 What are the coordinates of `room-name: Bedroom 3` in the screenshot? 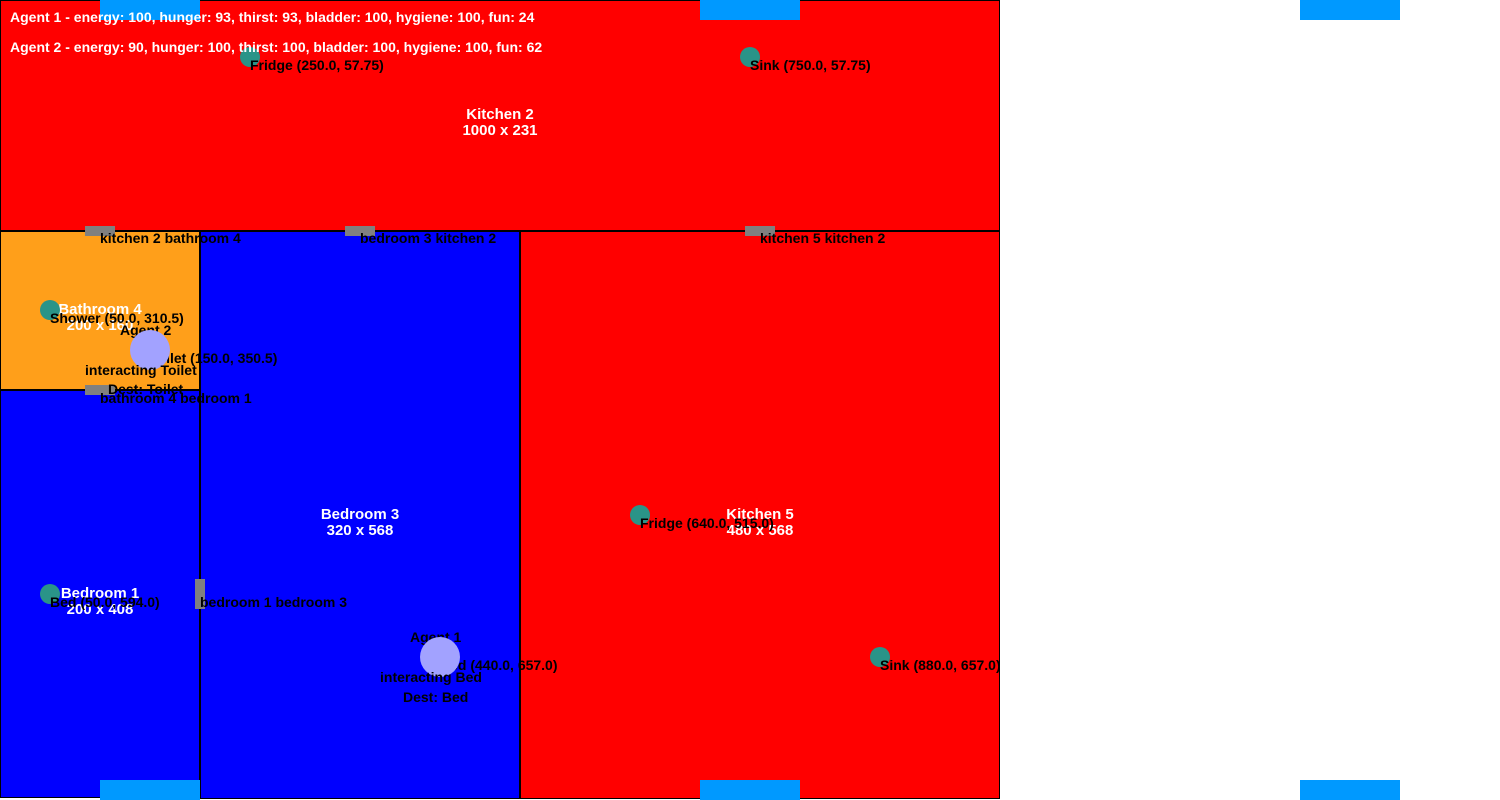 It's located at (360, 514).